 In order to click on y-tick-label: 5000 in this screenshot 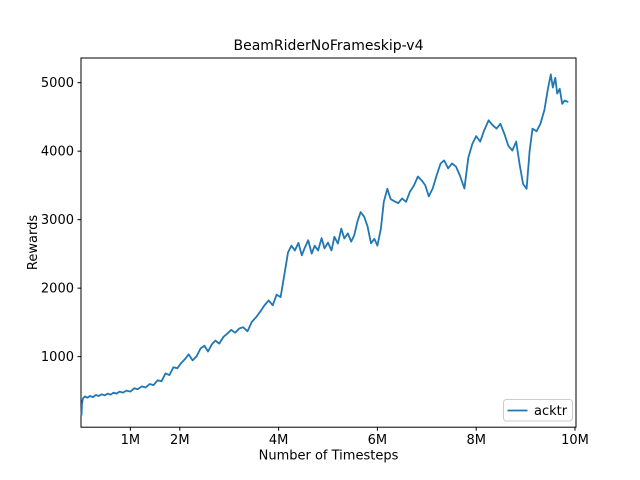, I will do `click(57, 83)`.